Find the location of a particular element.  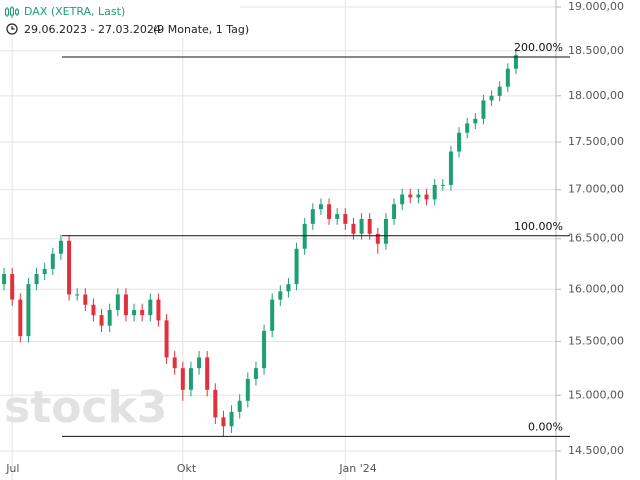

date-range: 29.06.2023 - 27.03.2024 is located at coordinates (92, 29).